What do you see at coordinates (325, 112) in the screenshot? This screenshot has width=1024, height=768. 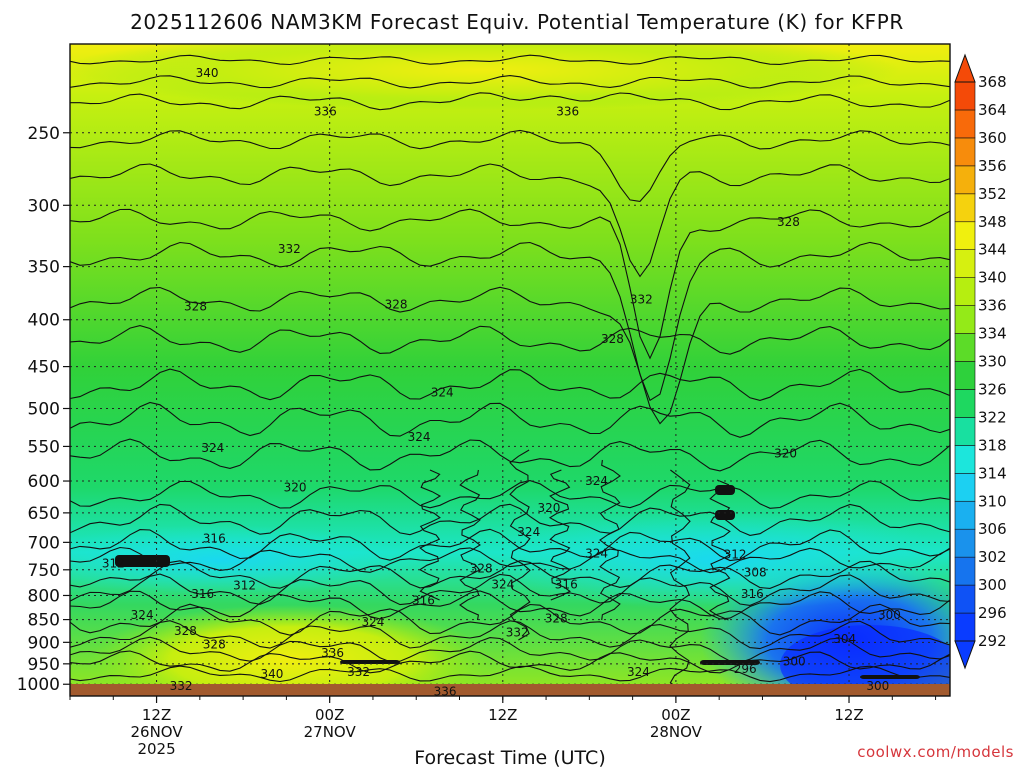 I see `contour-label-1: 336` at bounding box center [325, 112].